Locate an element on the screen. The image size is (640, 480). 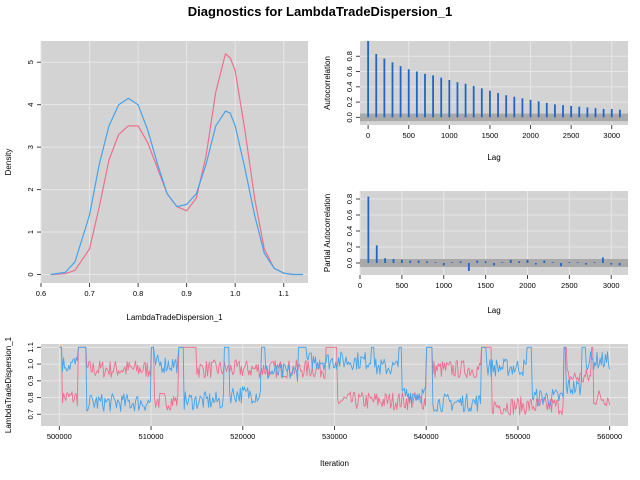
pacf-ytick-label: 0.8 is located at coordinates (349, 199).